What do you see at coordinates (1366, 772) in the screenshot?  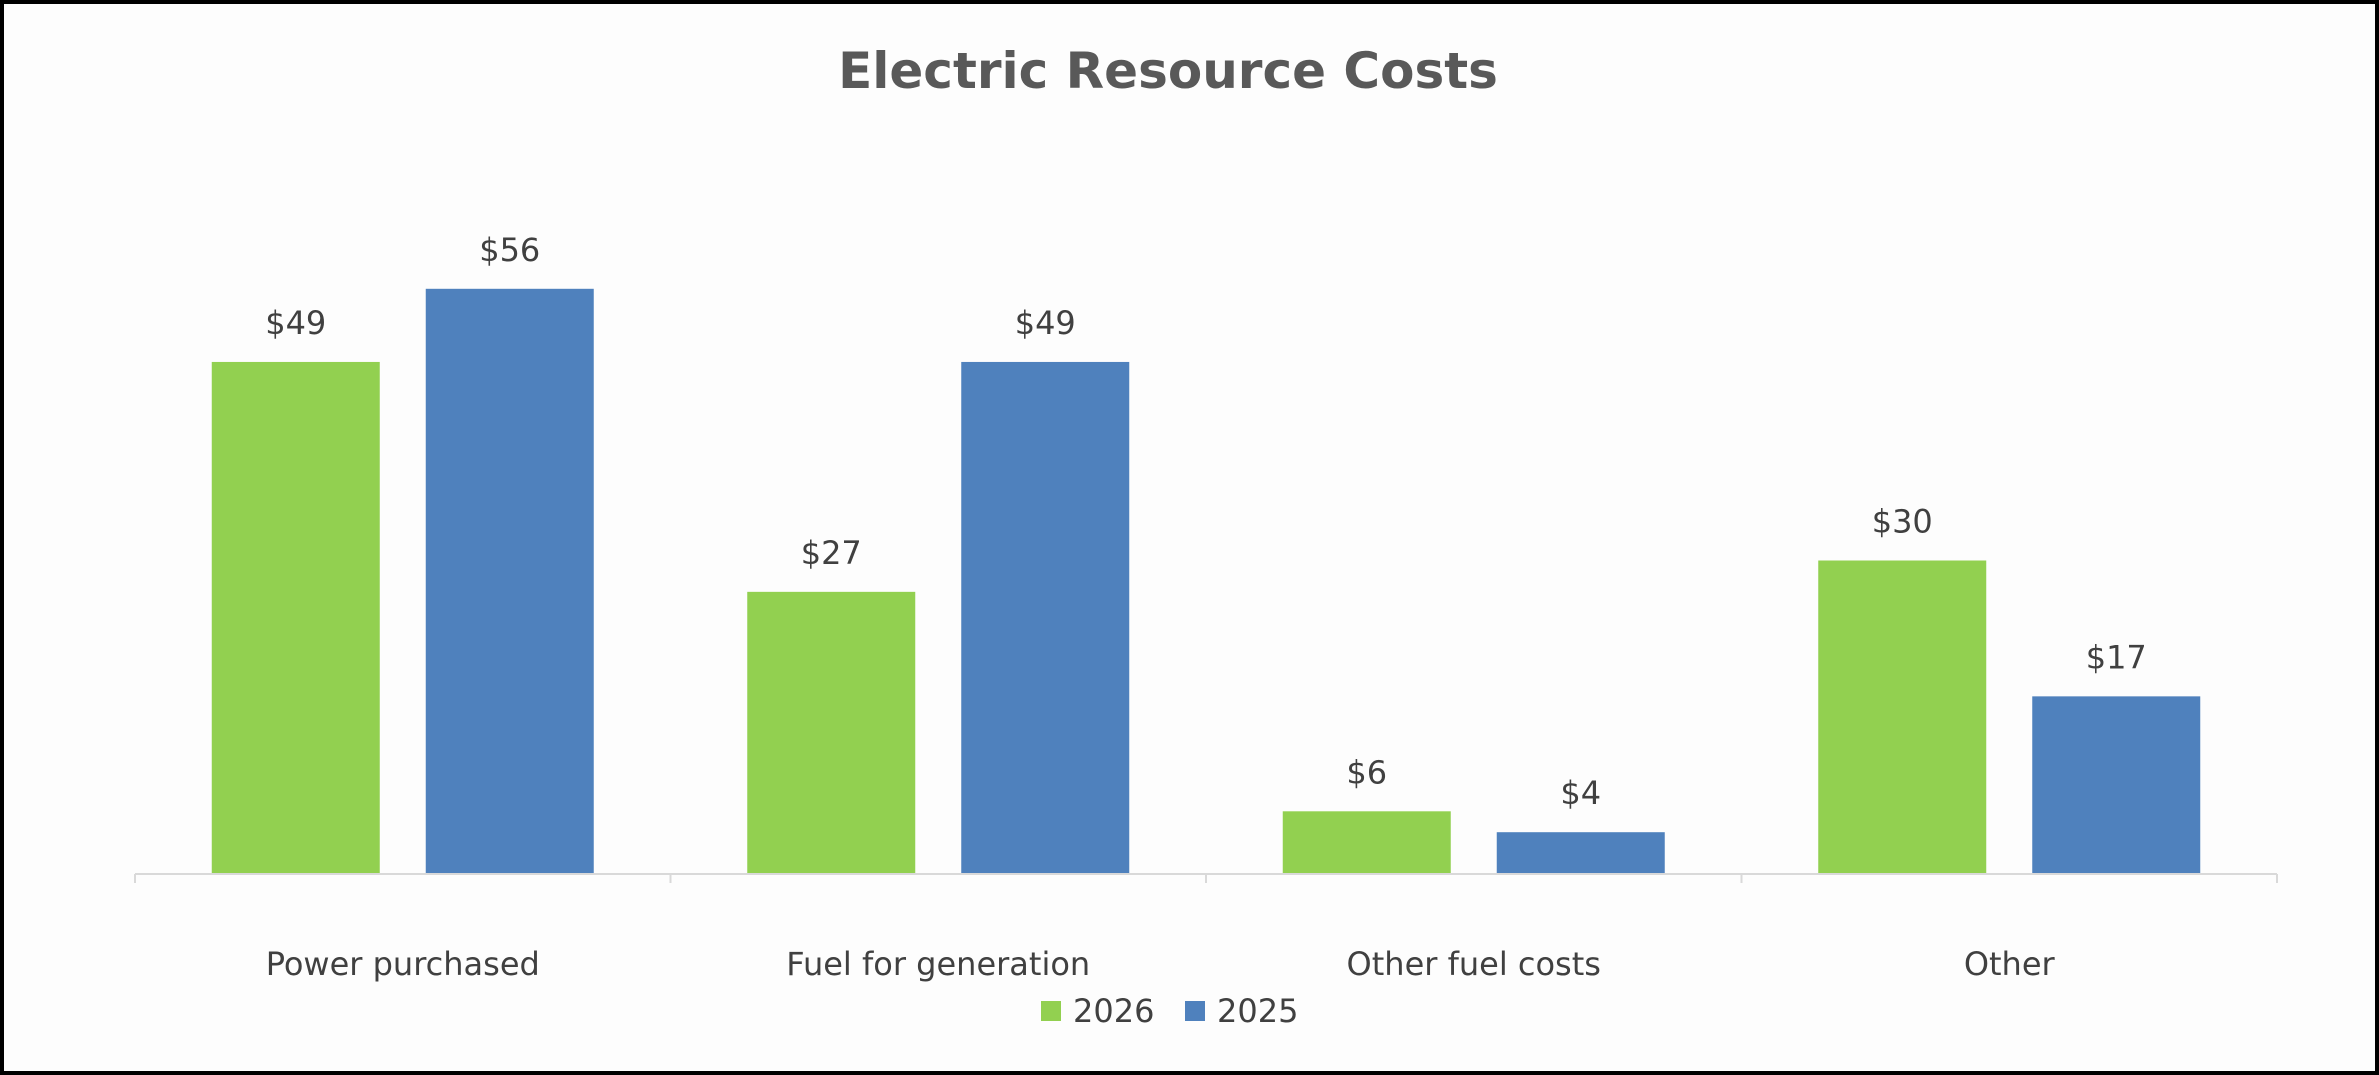 I see `data-label-2026-other-fuel-costs: $6` at bounding box center [1366, 772].